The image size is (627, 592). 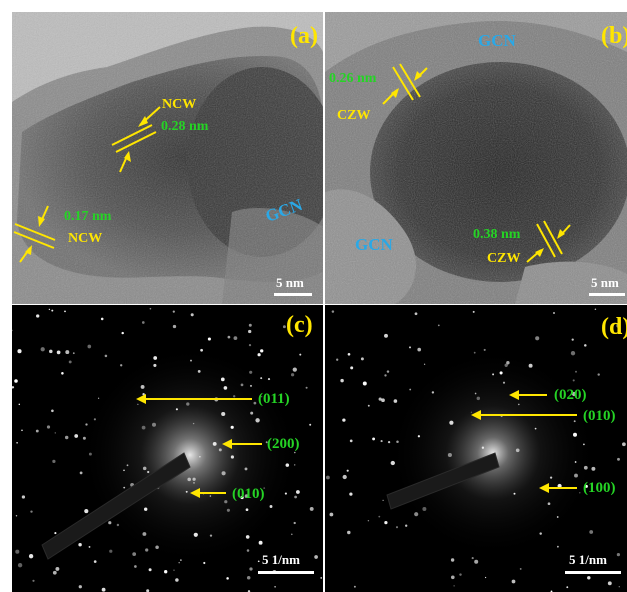 What do you see at coordinates (34, 234) in the screenshot?
I see `lattice-fringe-marker-a2` at bounding box center [34, 234].